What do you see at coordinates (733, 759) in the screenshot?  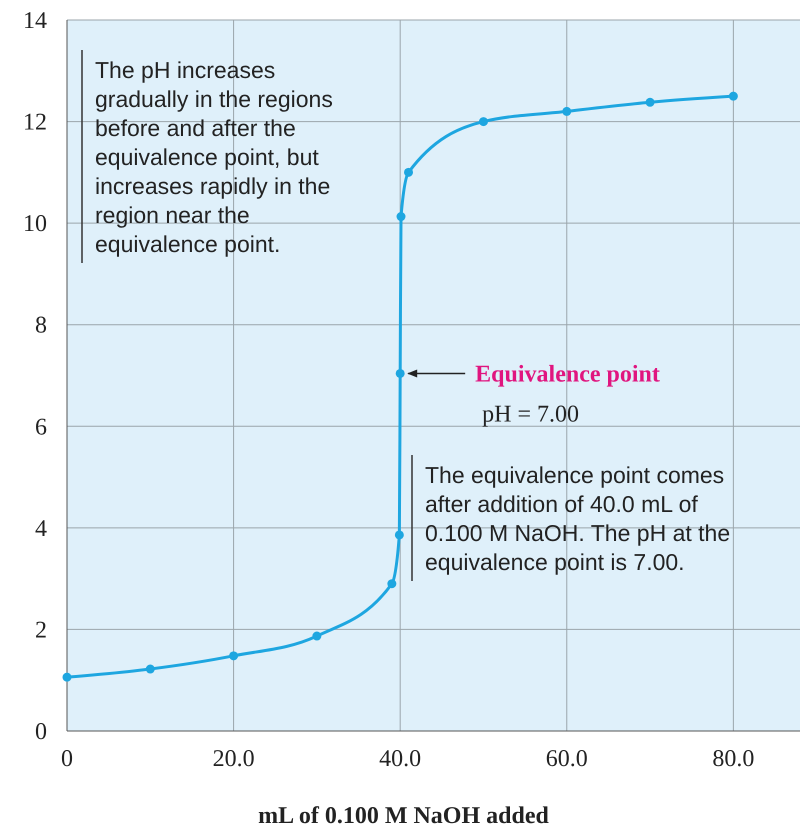 I see `x-tick-label: 80.0` at bounding box center [733, 759].